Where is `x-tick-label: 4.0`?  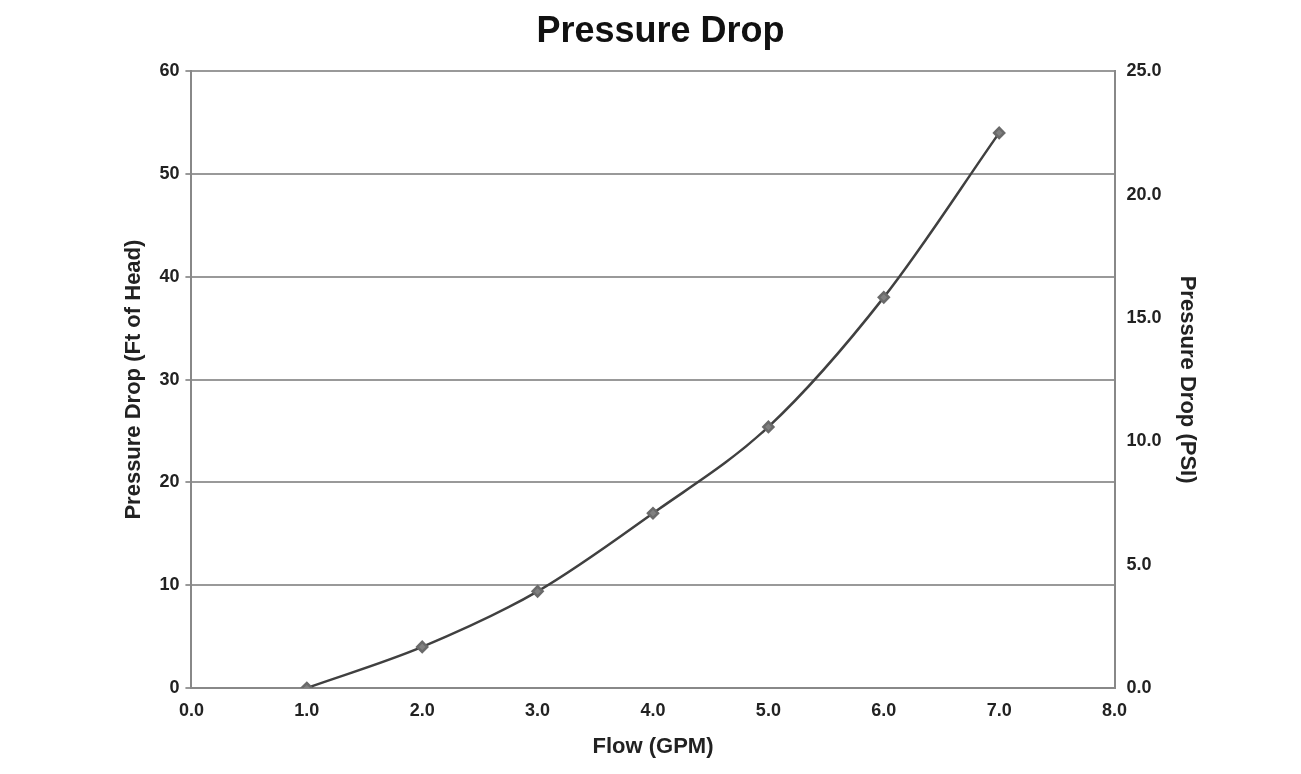
x-tick-label: 4.0 is located at coordinates (653, 709).